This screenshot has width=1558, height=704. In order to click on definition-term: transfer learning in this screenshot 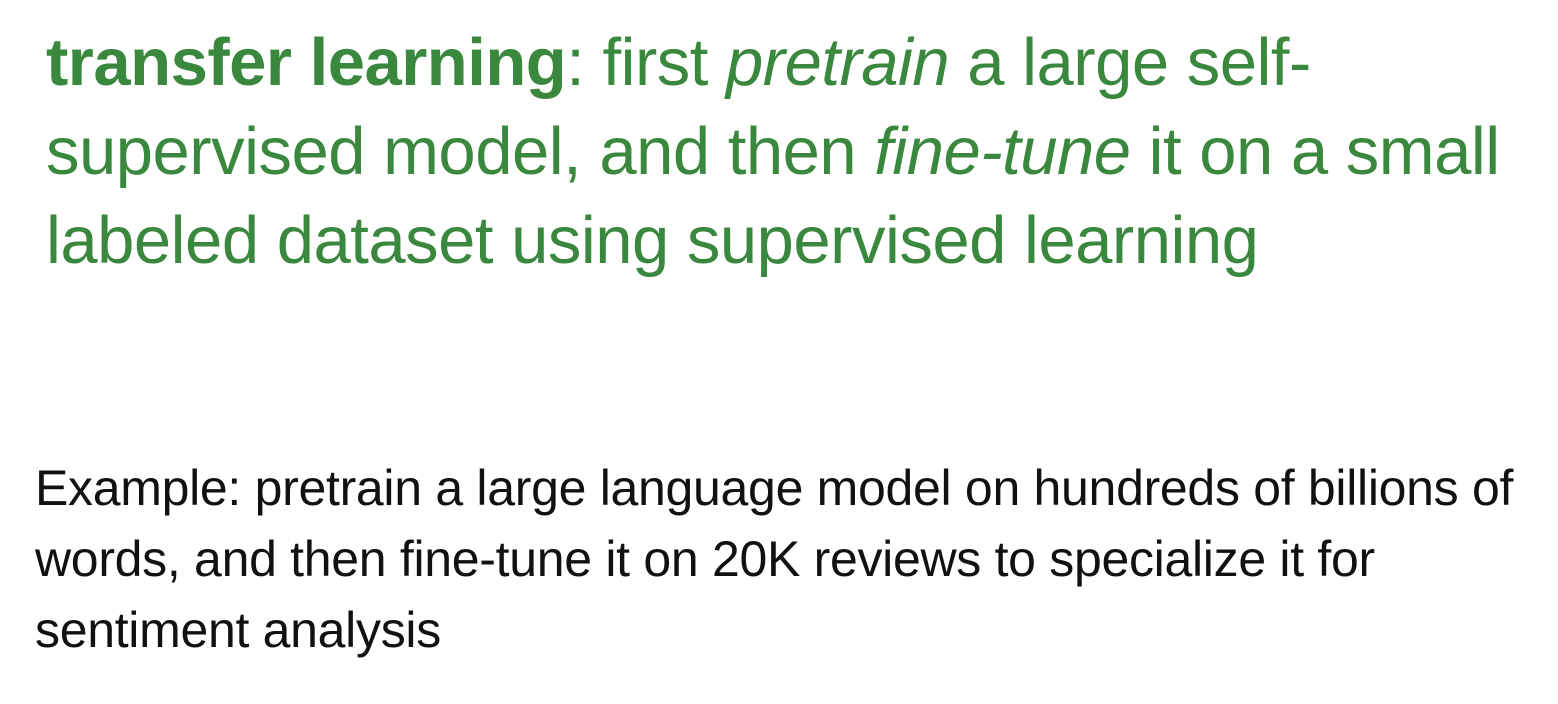, I will do `click(306, 62)`.